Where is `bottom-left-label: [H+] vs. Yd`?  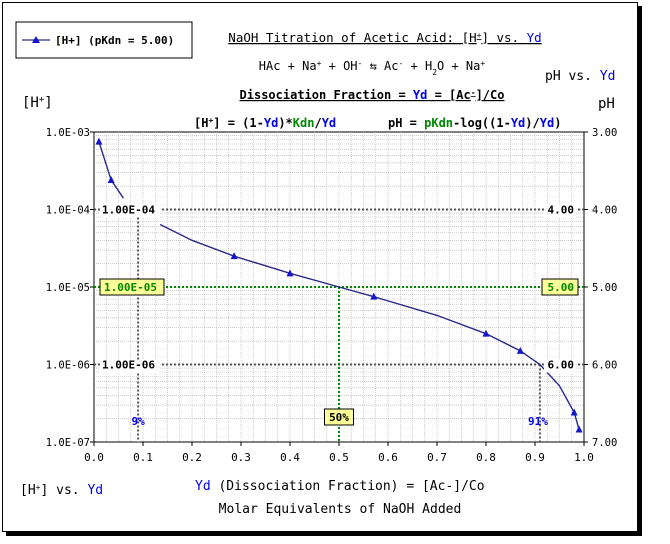
bottom-left-label: [H+] vs. Yd is located at coordinates (61, 491).